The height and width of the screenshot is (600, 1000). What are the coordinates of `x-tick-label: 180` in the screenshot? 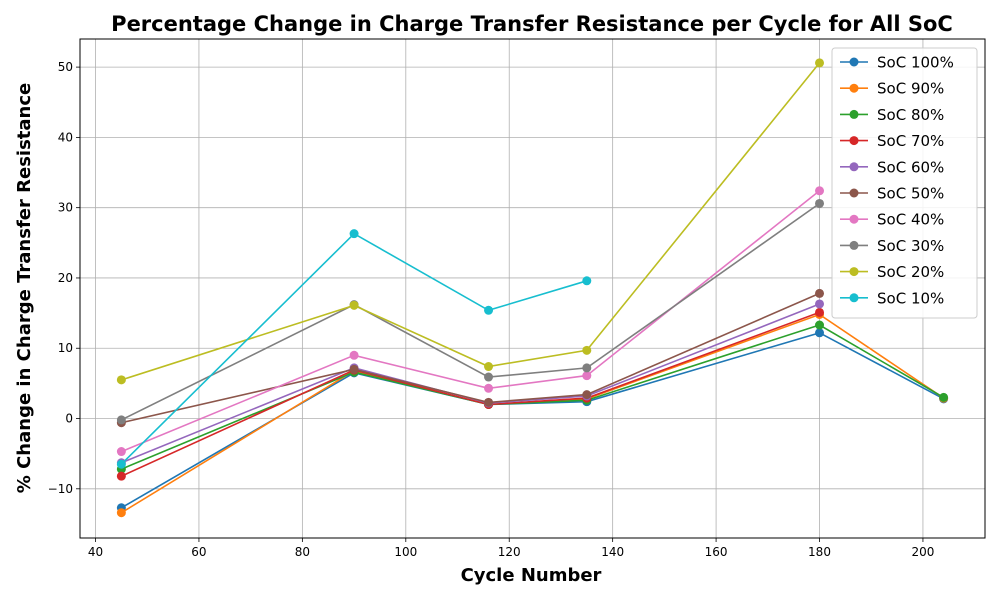 It's located at (819, 552).